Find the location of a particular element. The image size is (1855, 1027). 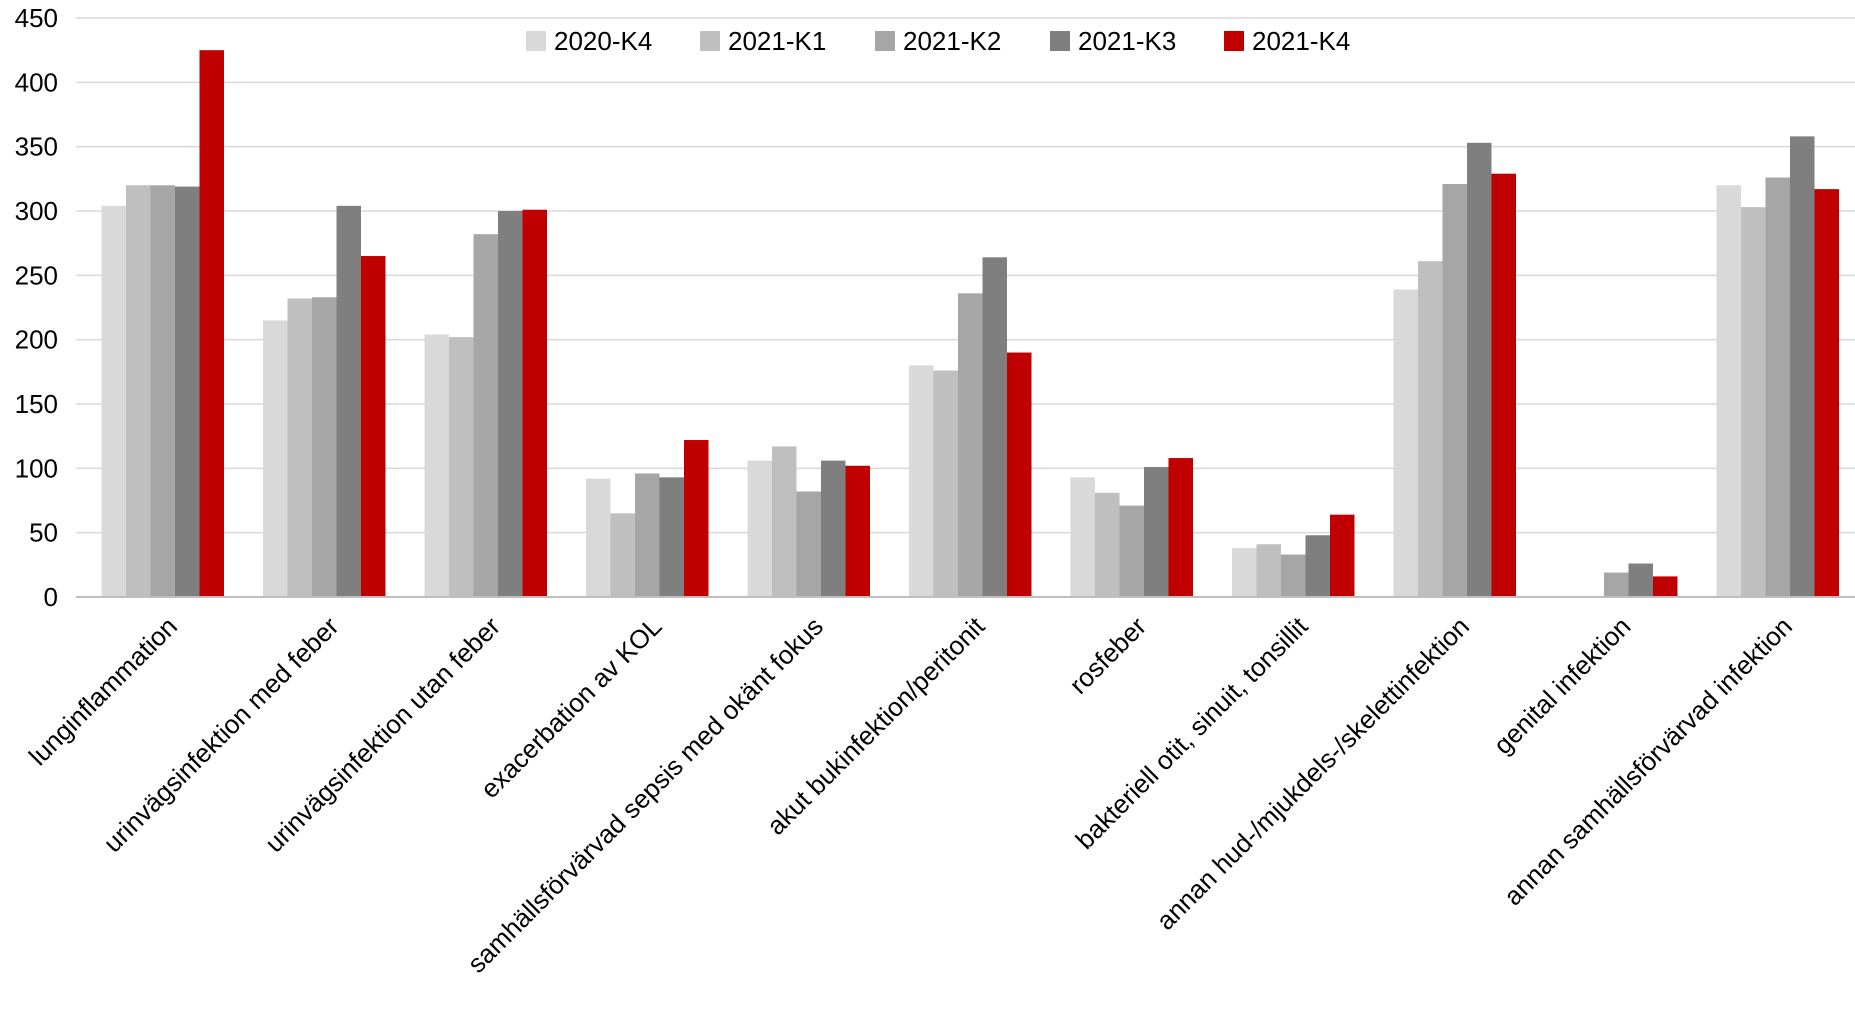

category-label: samhällsförvärvad sepsis med okänt fokus is located at coordinates (645, 795).